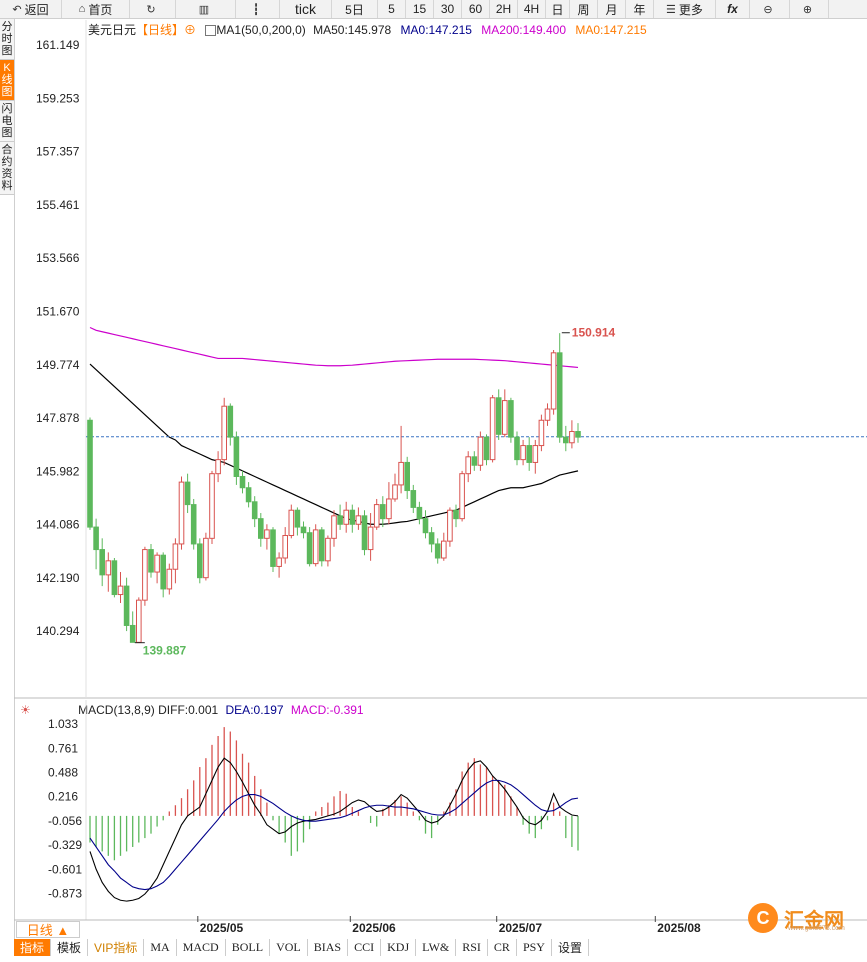  I want to click on toolbar-label: 首页, so click(100, 9).